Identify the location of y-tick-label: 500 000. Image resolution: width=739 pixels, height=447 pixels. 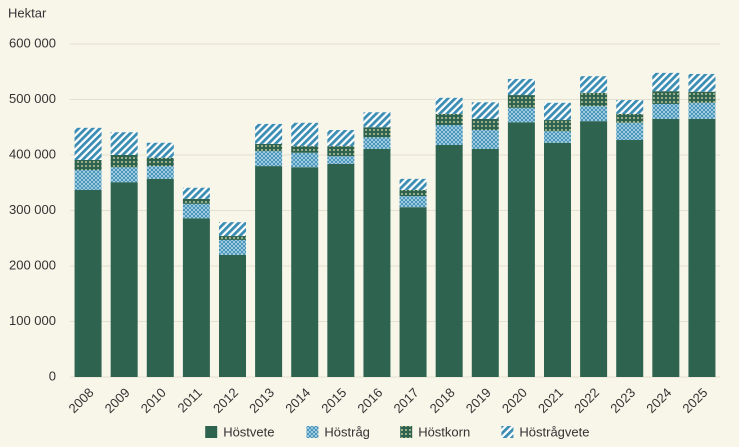
(32, 98).